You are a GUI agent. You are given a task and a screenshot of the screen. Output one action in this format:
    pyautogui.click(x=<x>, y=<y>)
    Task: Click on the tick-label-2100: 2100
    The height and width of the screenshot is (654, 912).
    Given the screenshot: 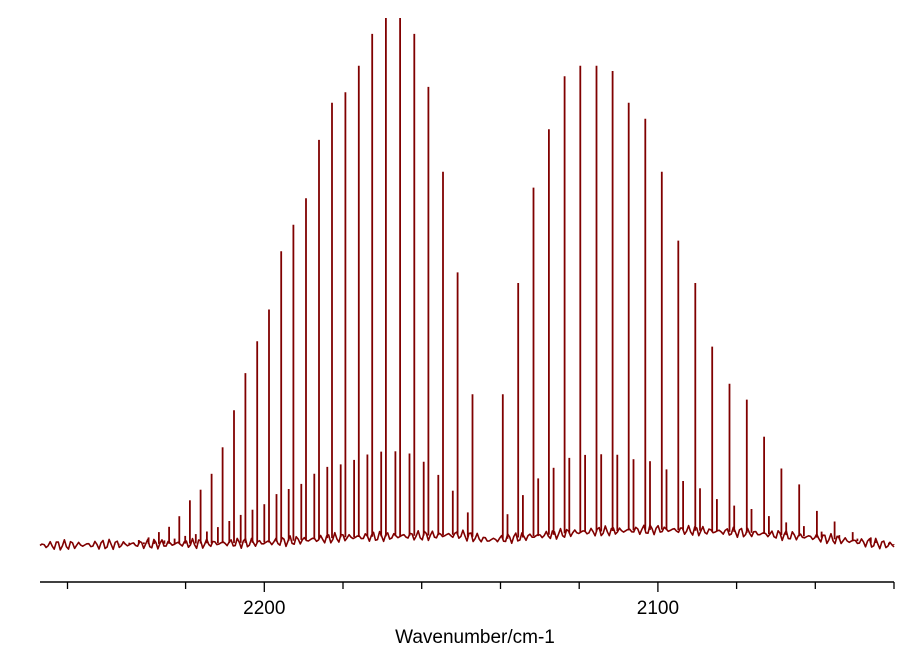 What is the action you would take?
    pyautogui.click(x=658, y=608)
    